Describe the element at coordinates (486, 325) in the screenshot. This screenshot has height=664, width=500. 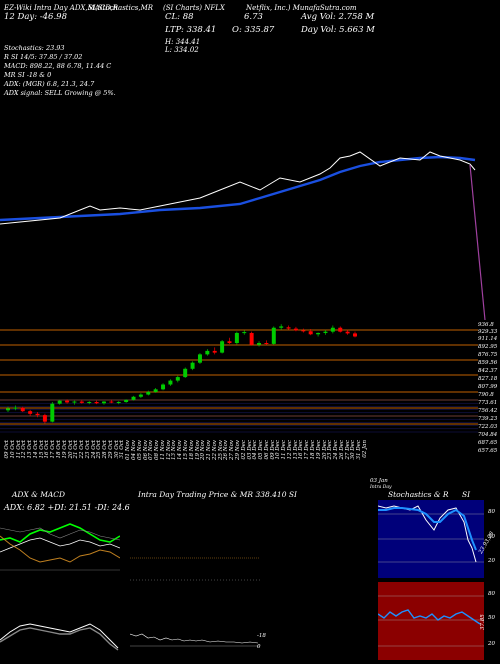
I see `price-level-label: 936.8` at that location.